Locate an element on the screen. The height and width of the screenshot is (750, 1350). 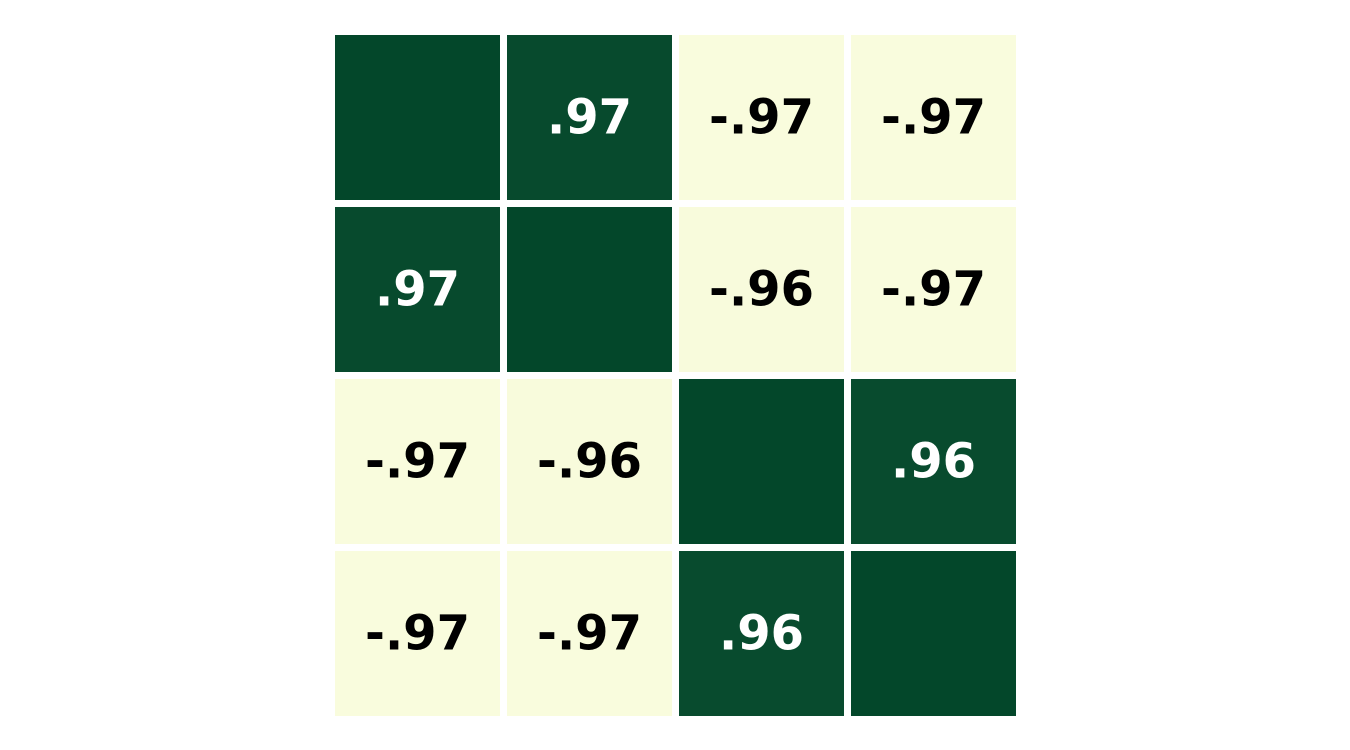
heatmap-cell-r4-c1 is located at coordinates (417, 633).